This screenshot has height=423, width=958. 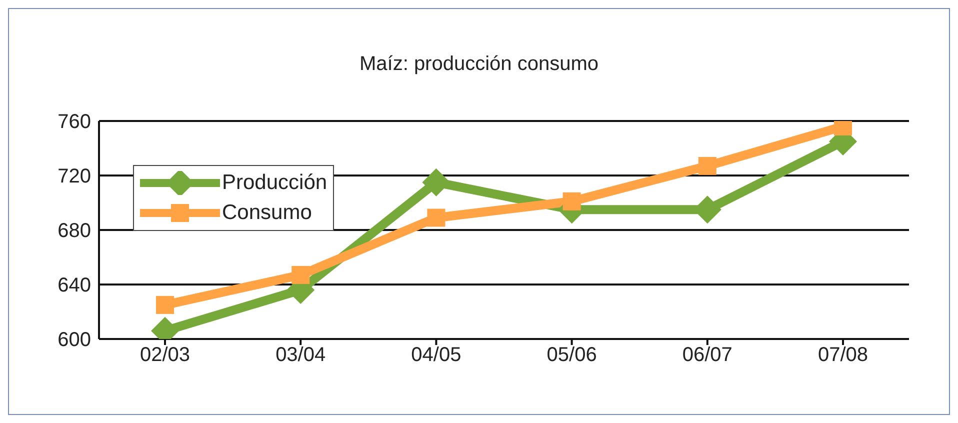 What do you see at coordinates (707, 355) in the screenshot?
I see `x-tick-label: 06/07` at bounding box center [707, 355].